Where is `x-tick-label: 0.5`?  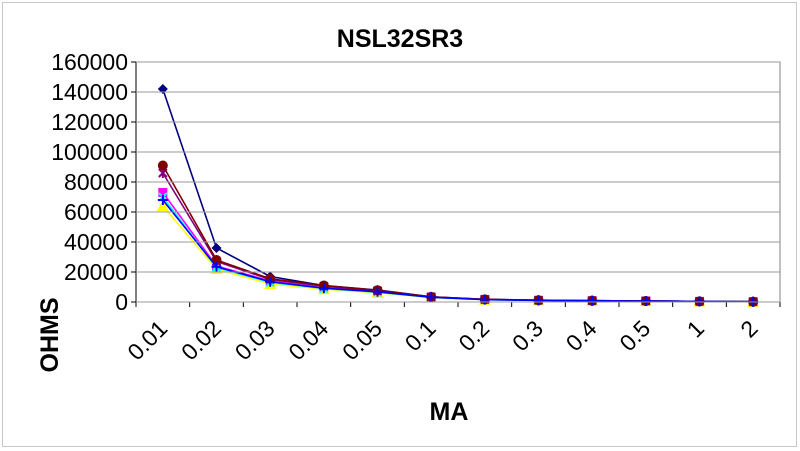
x-tick-label: 0.5 is located at coordinates (634, 335).